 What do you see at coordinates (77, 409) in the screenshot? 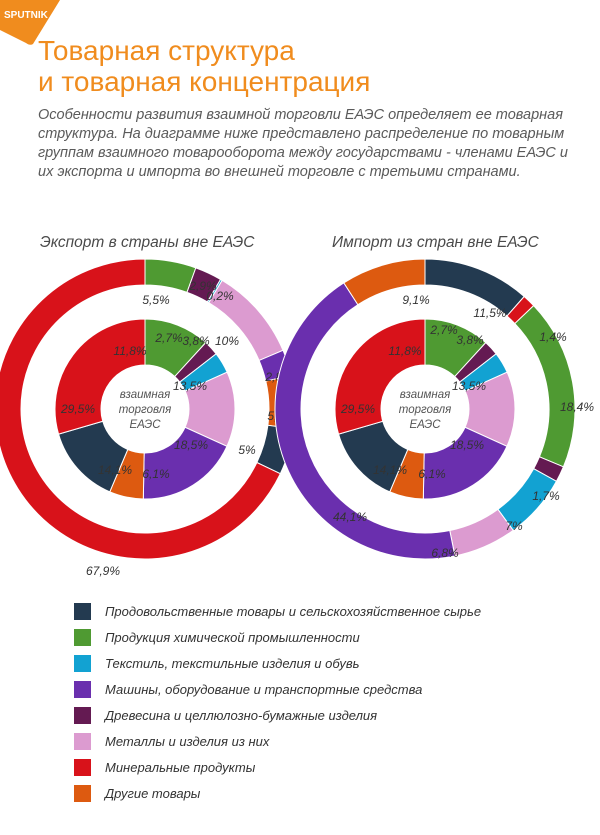
I see `export-inner-ring-label-mineral: 29,5%` at bounding box center [77, 409].